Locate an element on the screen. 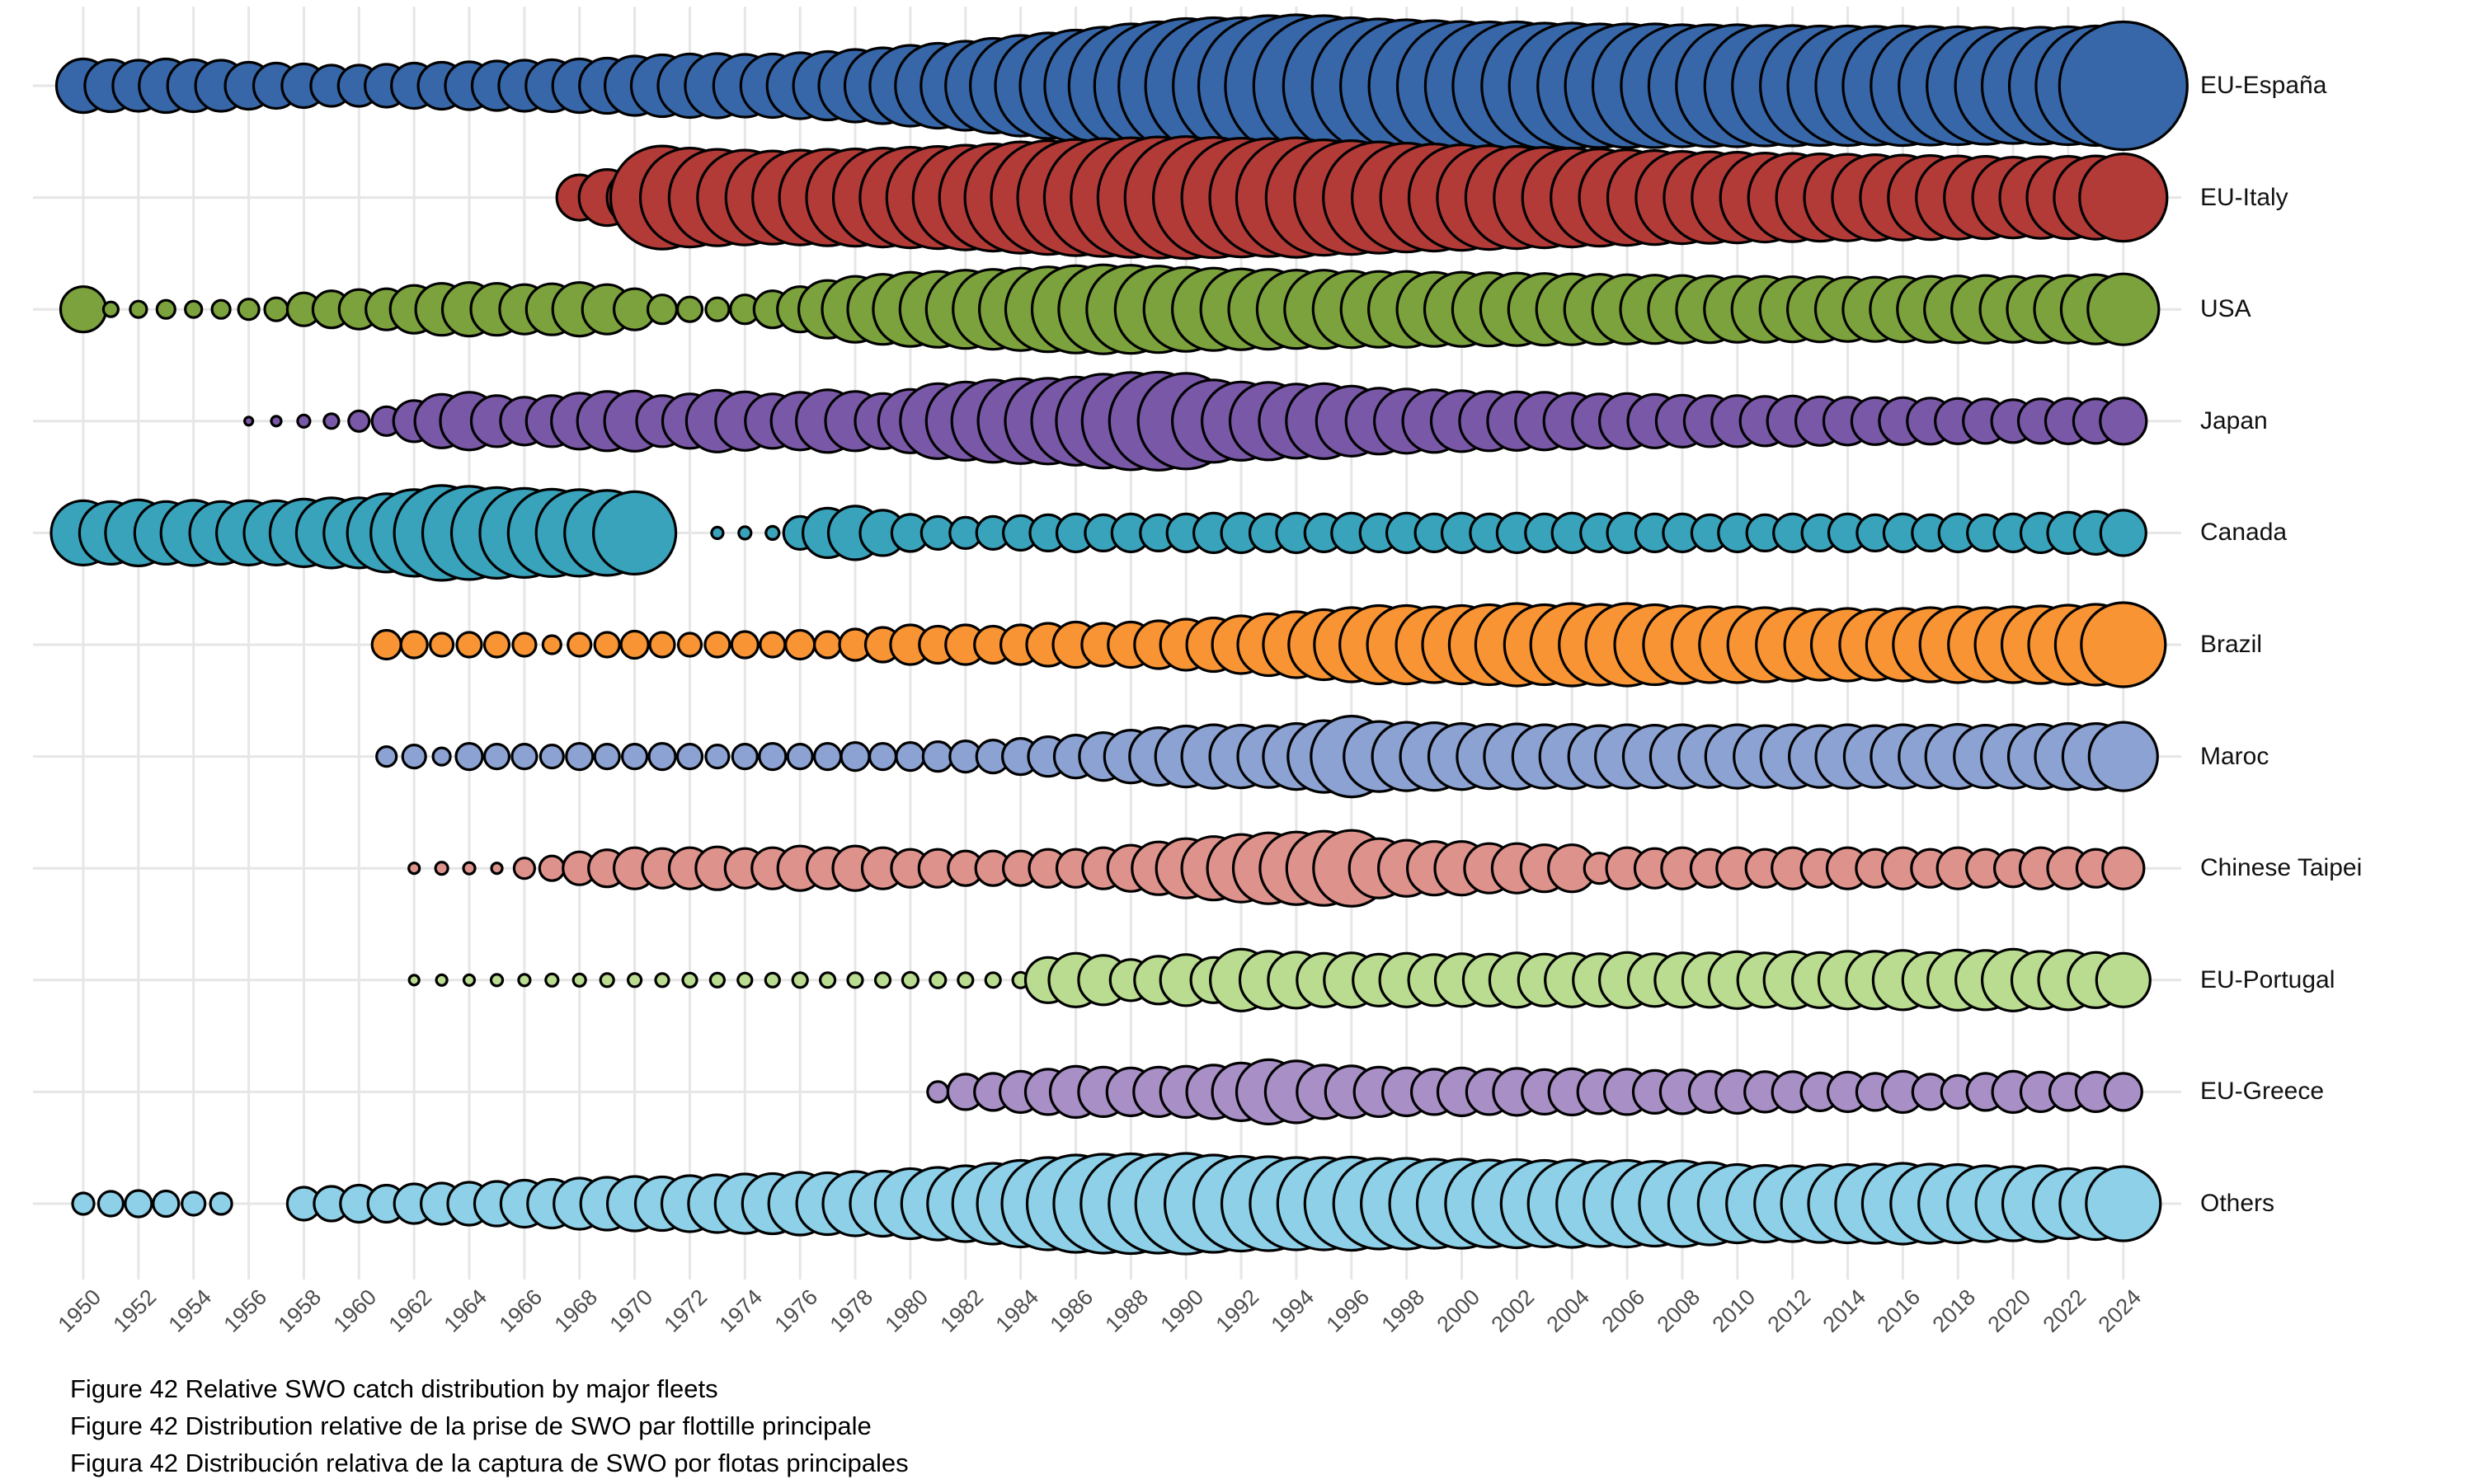 Image resolution: width=2474 pixels, height=1484 pixels. row-label-others: Others is located at coordinates (2237, 1203).